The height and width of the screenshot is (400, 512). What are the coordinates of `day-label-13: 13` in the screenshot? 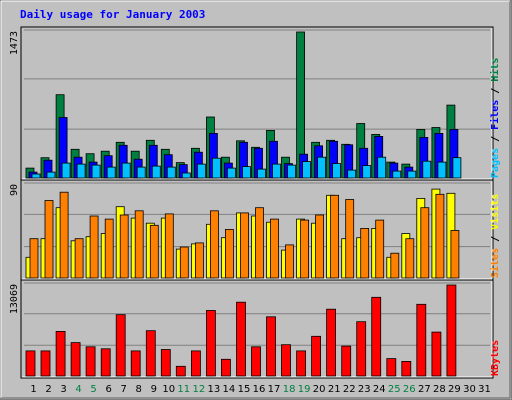 It's located at (214, 389).